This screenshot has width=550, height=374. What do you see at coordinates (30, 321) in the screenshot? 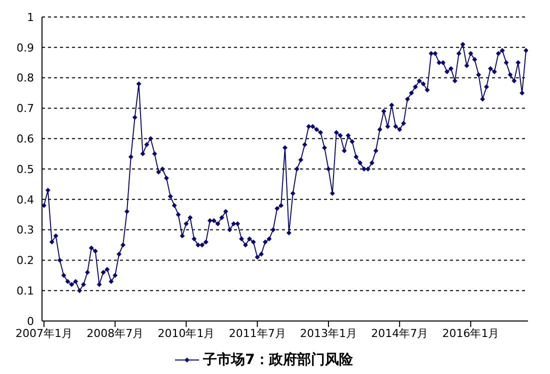
I see `y-tick-label: 0` at bounding box center [30, 321].